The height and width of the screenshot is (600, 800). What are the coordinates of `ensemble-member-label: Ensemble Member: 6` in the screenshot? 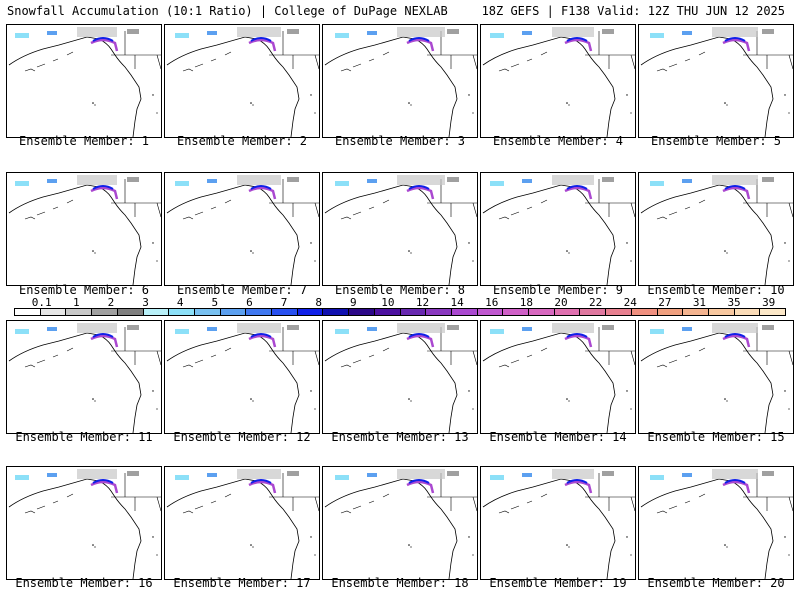 It's located at (84, 290).